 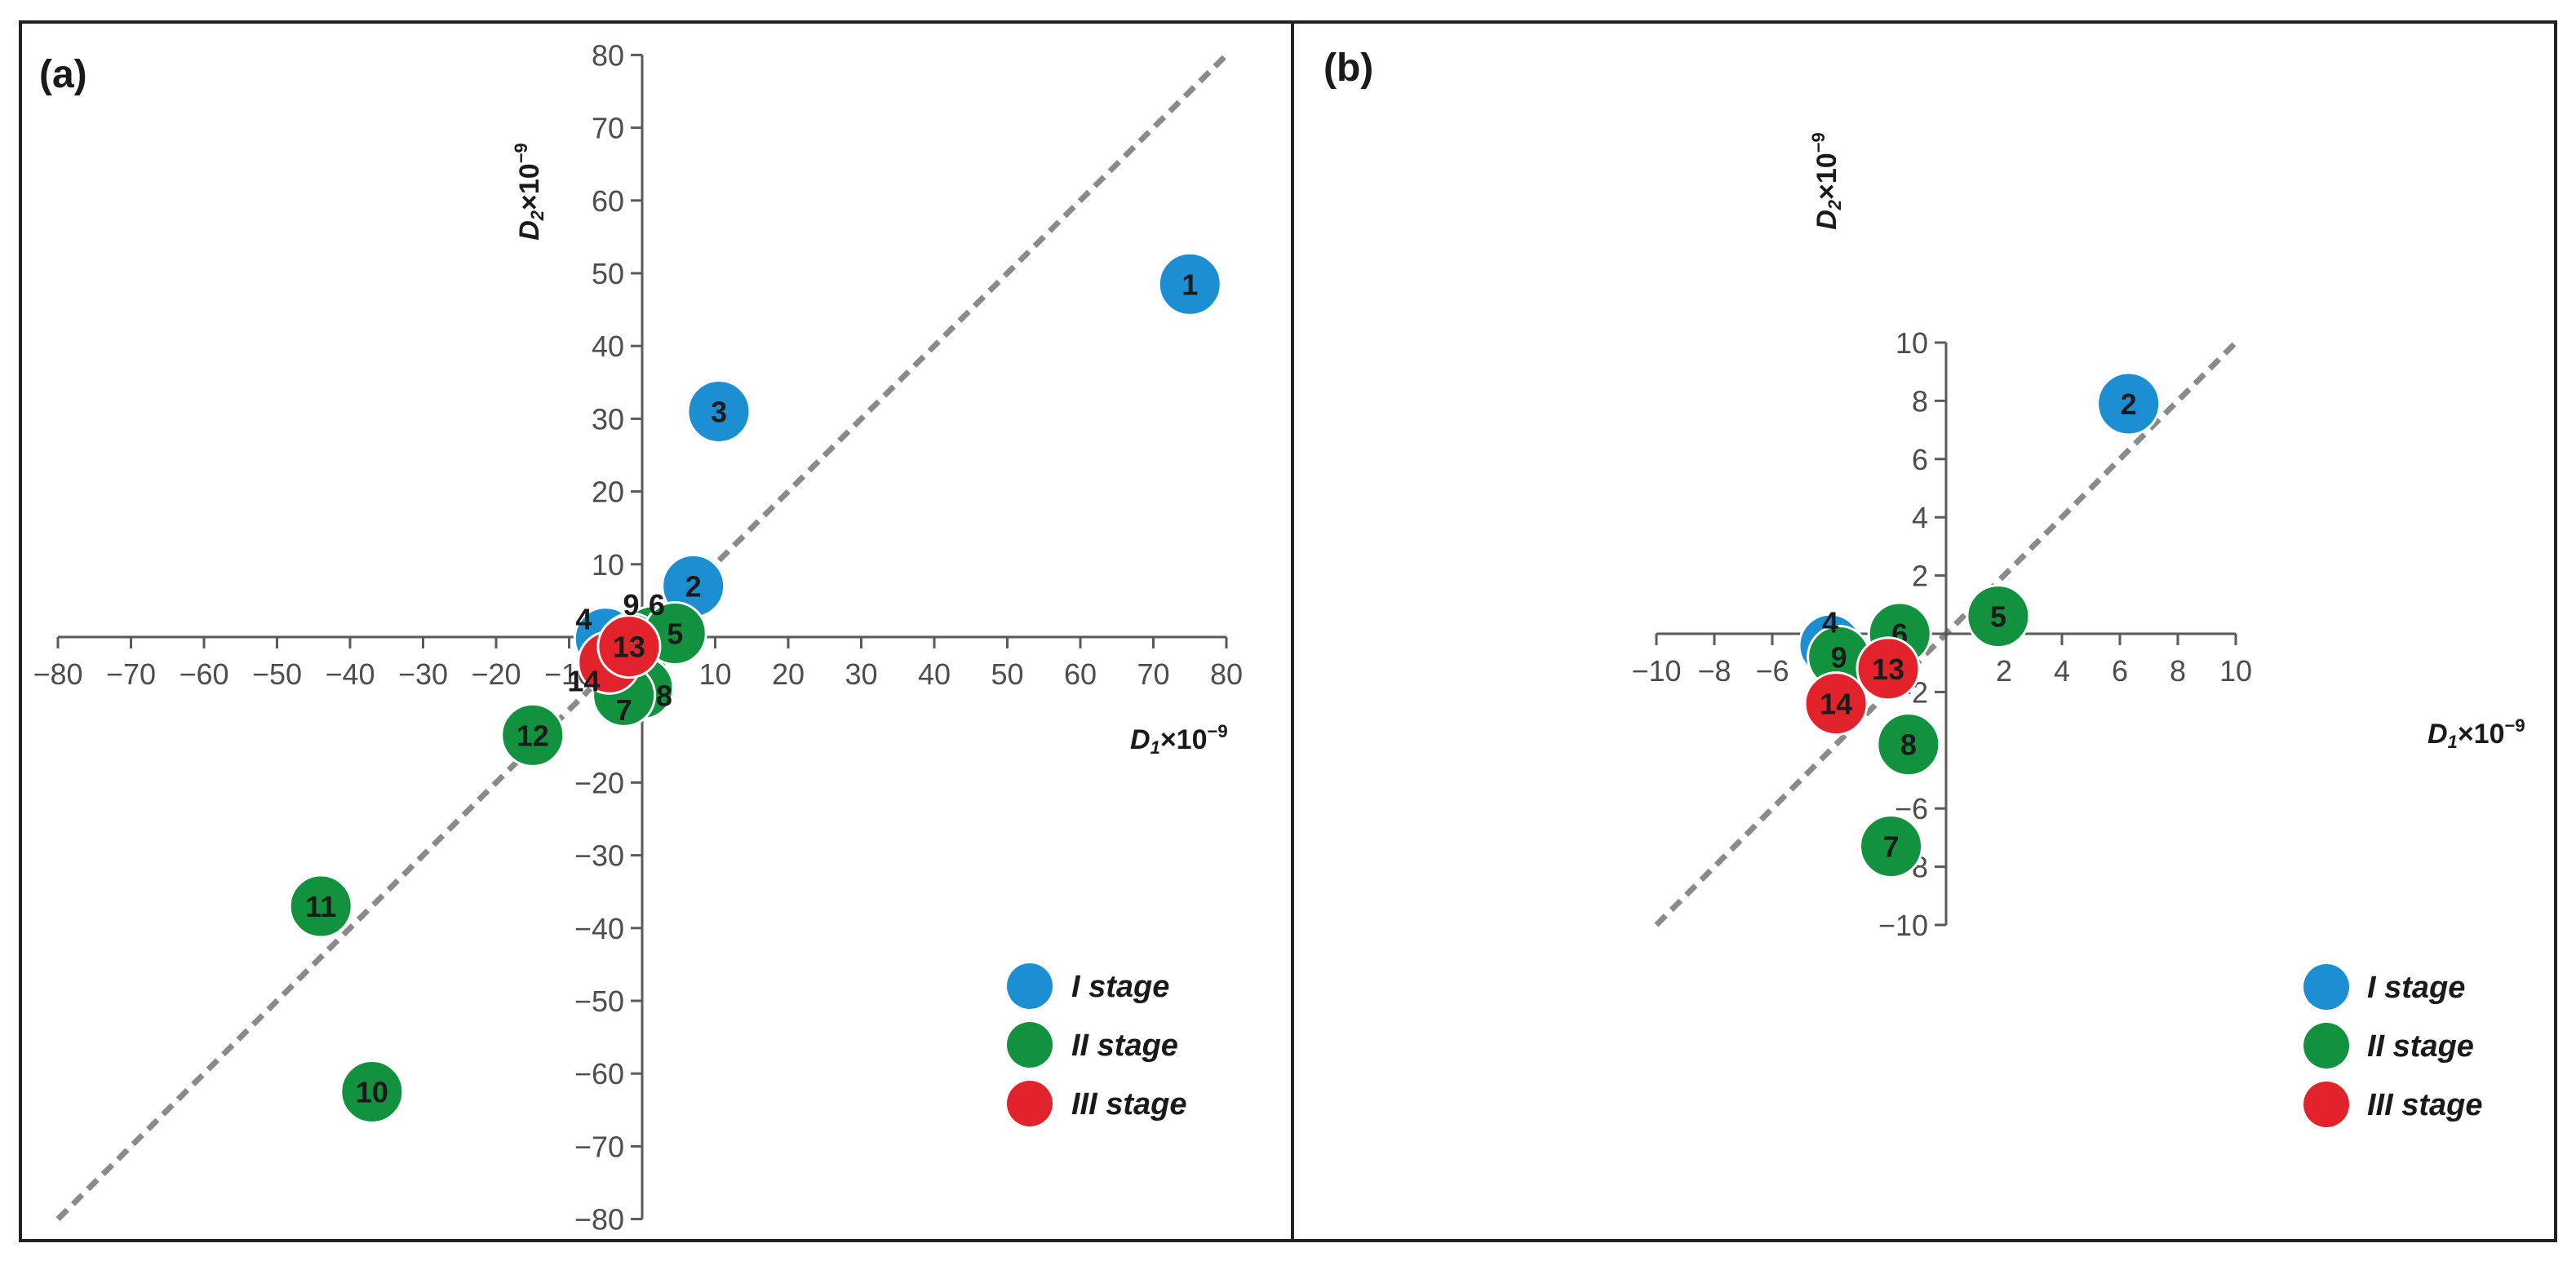 What do you see at coordinates (599, 1146) in the screenshot?
I see `y-tick-label-a: −70` at bounding box center [599, 1146].